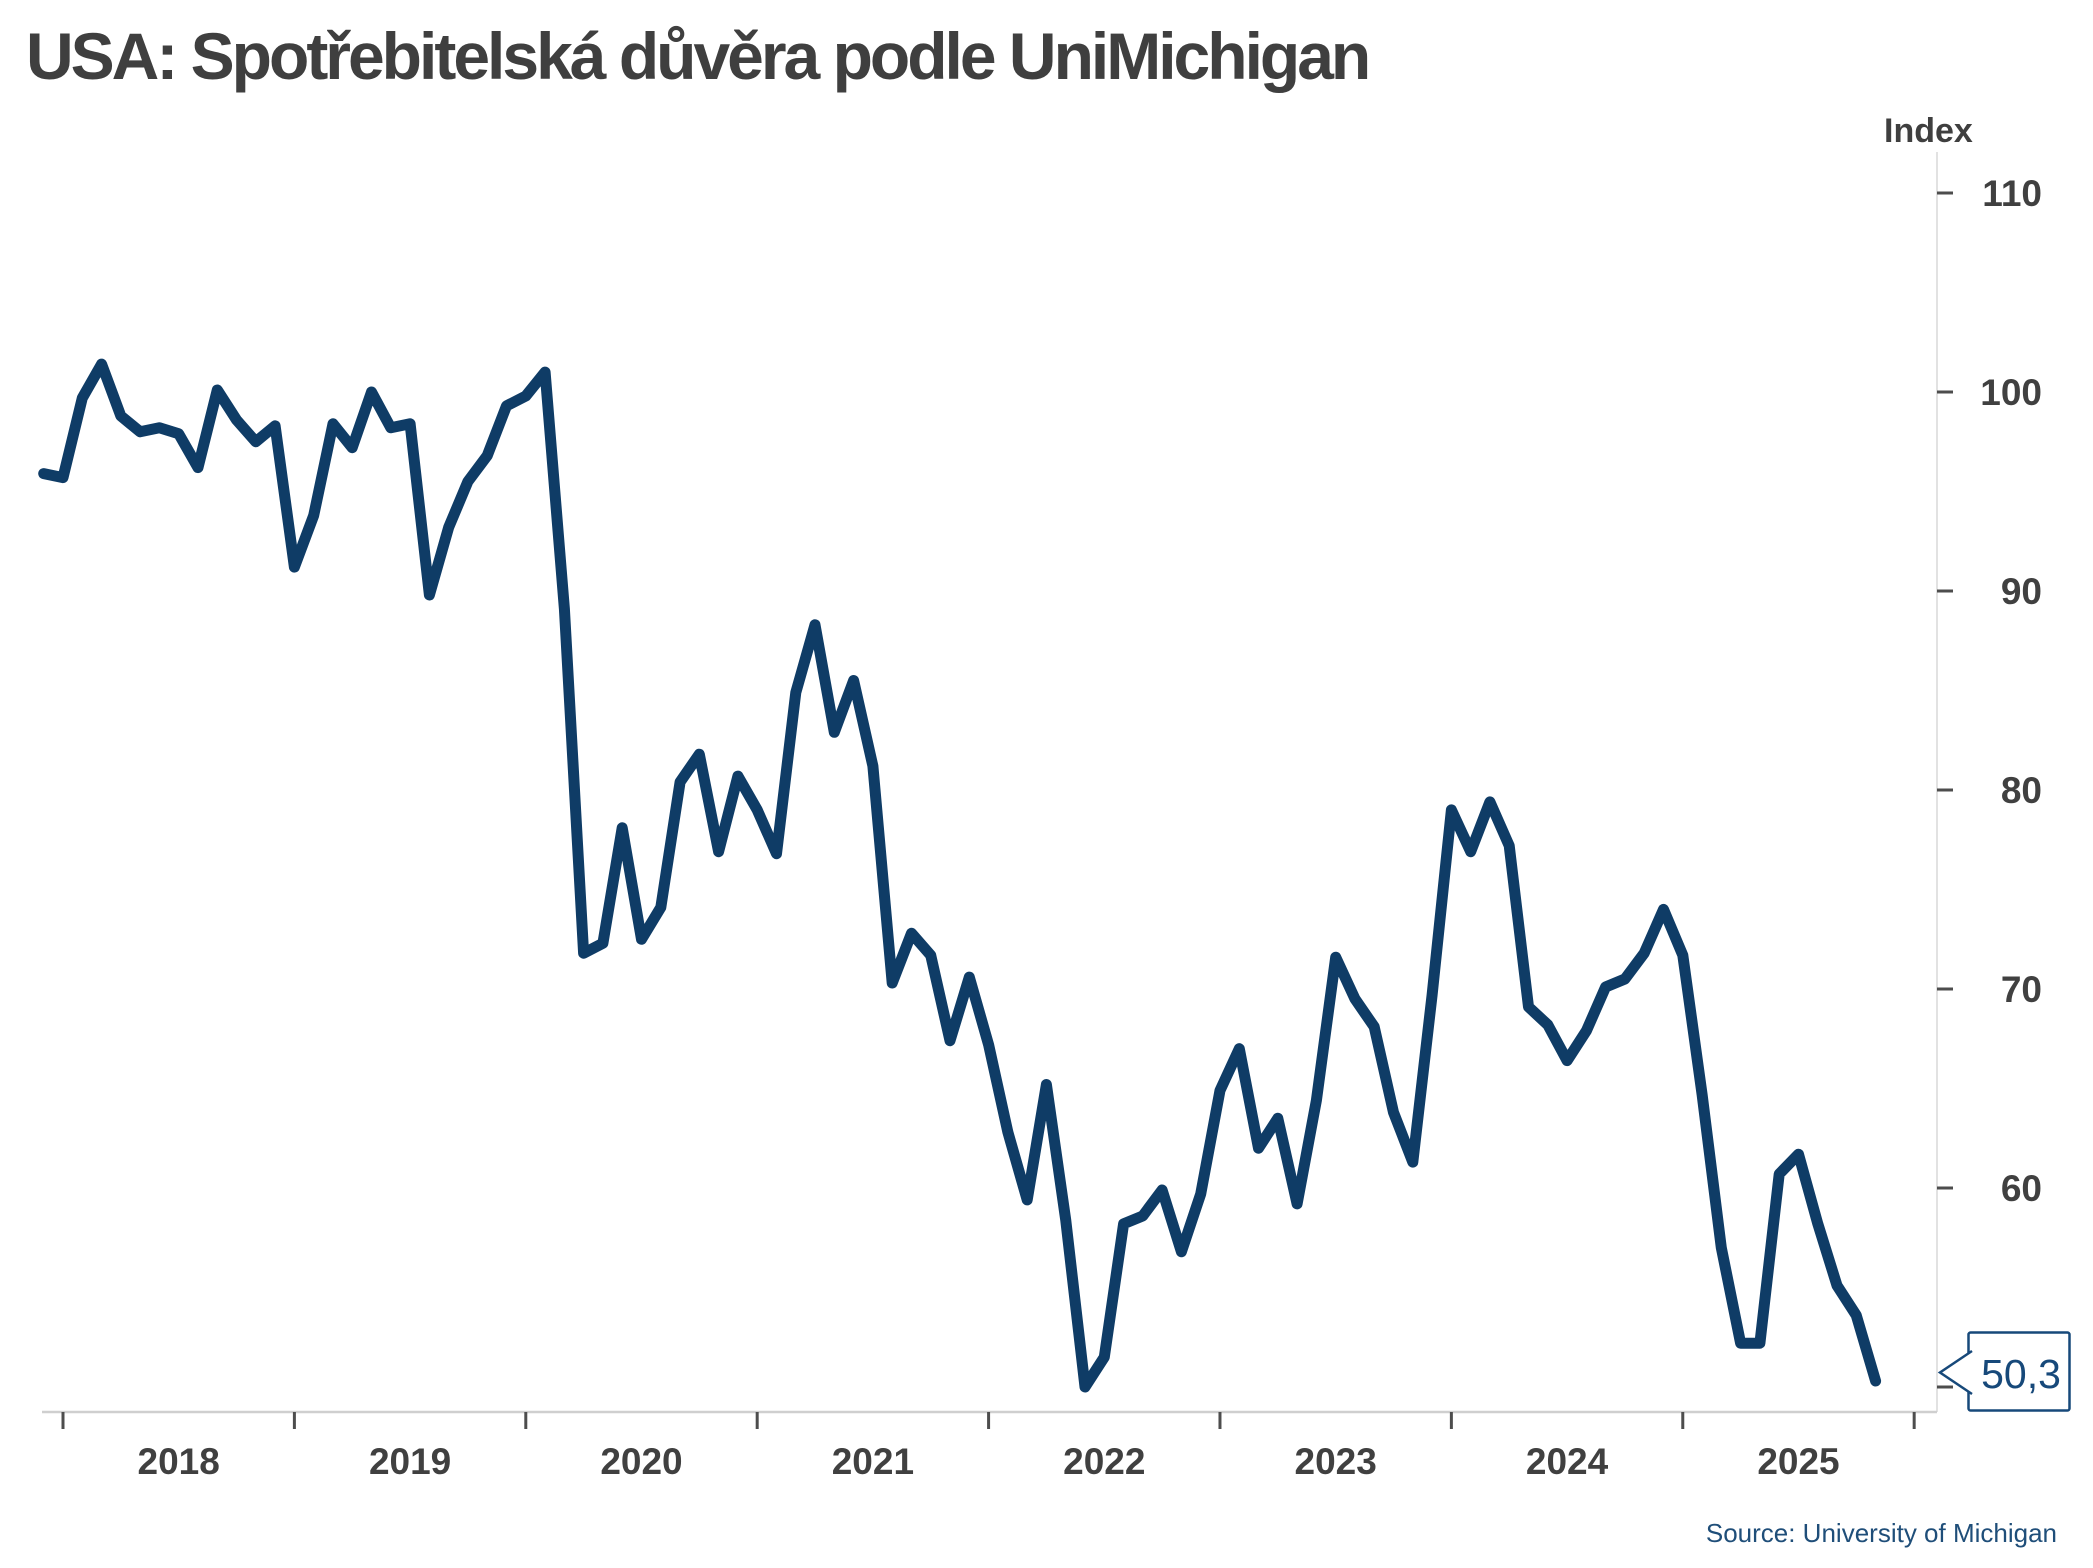  What do you see at coordinates (2021, 591) in the screenshot?
I see `y-tick-label-90: 90` at bounding box center [2021, 591].